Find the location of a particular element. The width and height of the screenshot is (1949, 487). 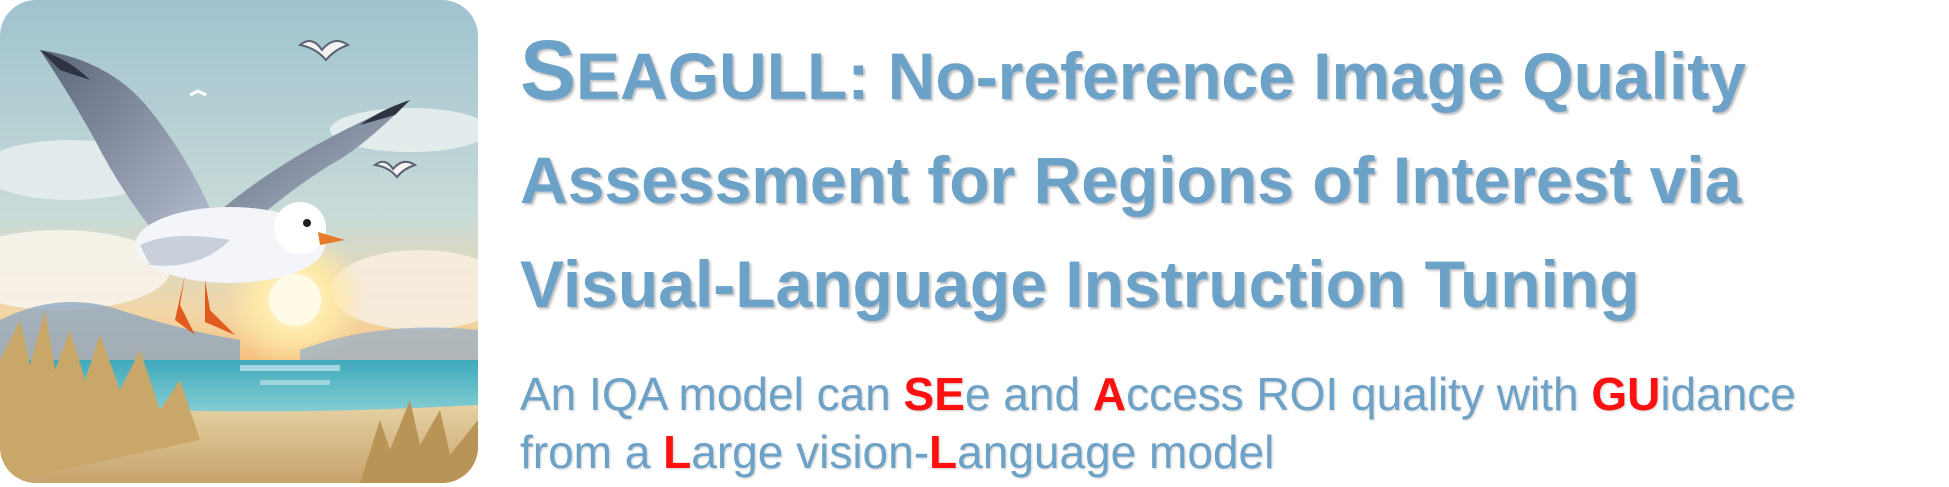

subtitle-text: arge vision- is located at coordinates (810, 452).